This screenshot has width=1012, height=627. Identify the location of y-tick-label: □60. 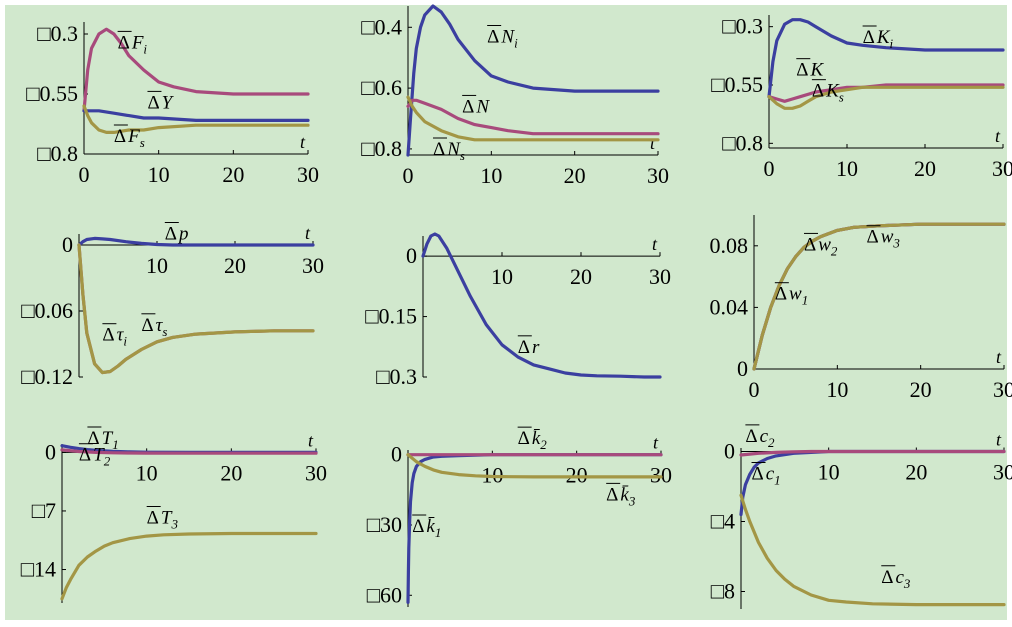
(384, 594).